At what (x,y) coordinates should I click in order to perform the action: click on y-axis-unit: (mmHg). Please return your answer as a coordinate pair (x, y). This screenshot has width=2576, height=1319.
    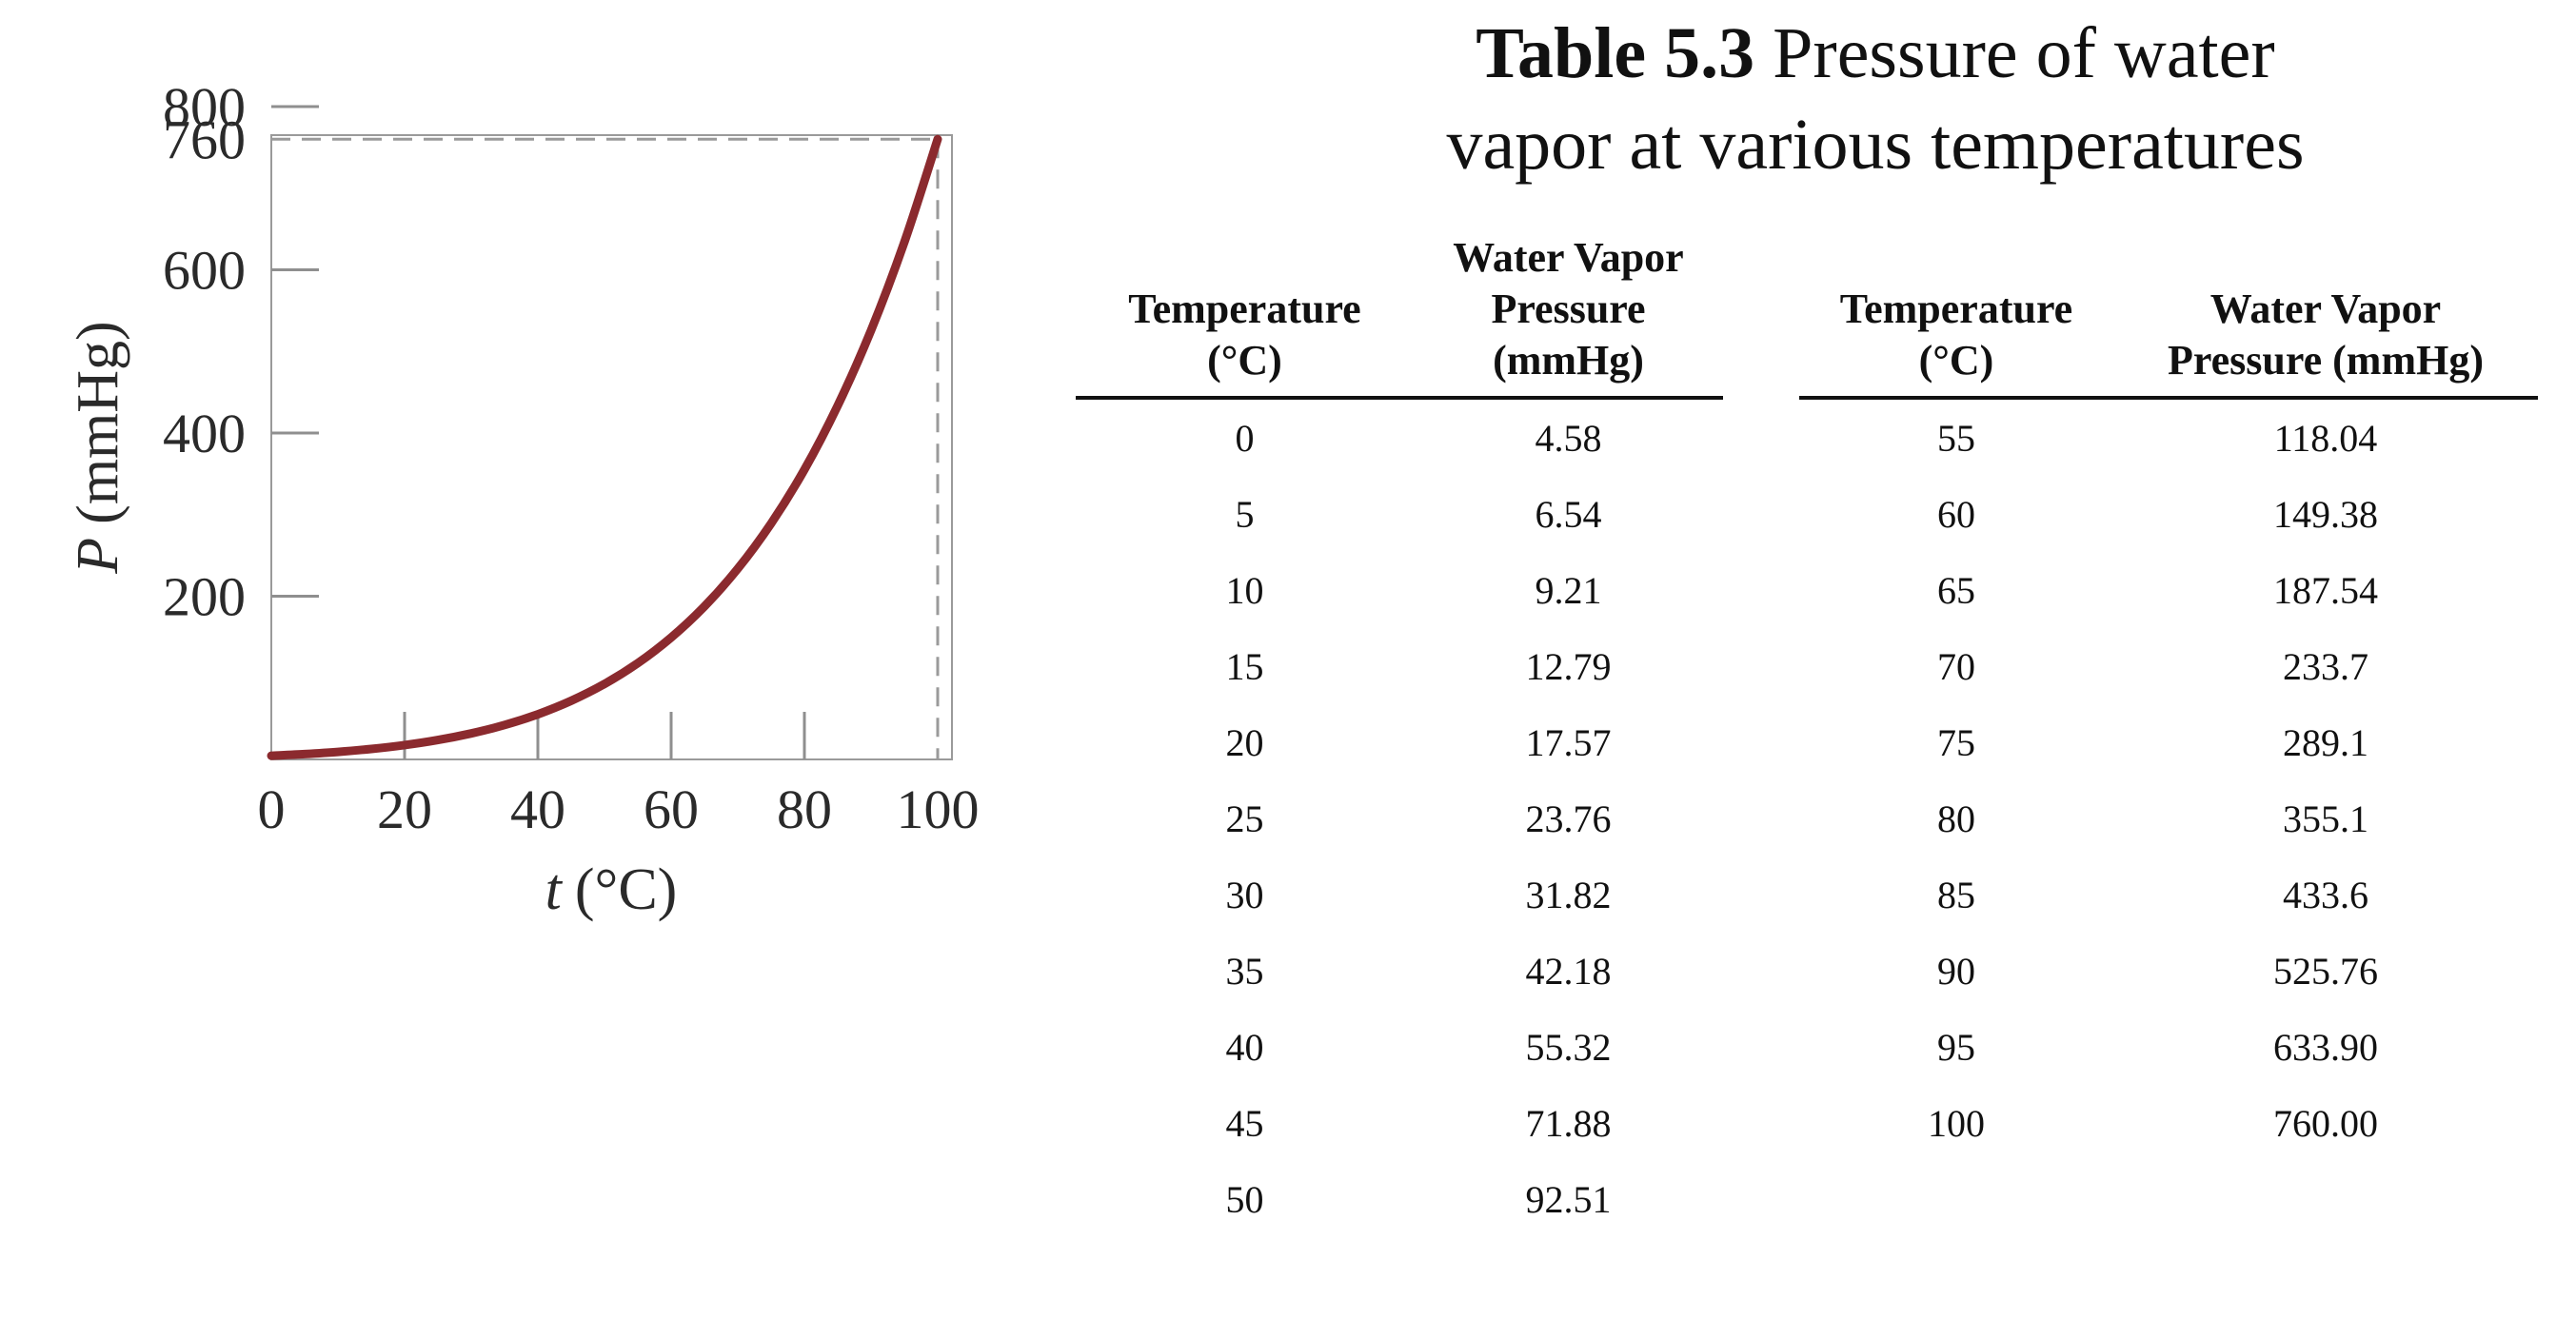
    Looking at the image, I should click on (98, 422).